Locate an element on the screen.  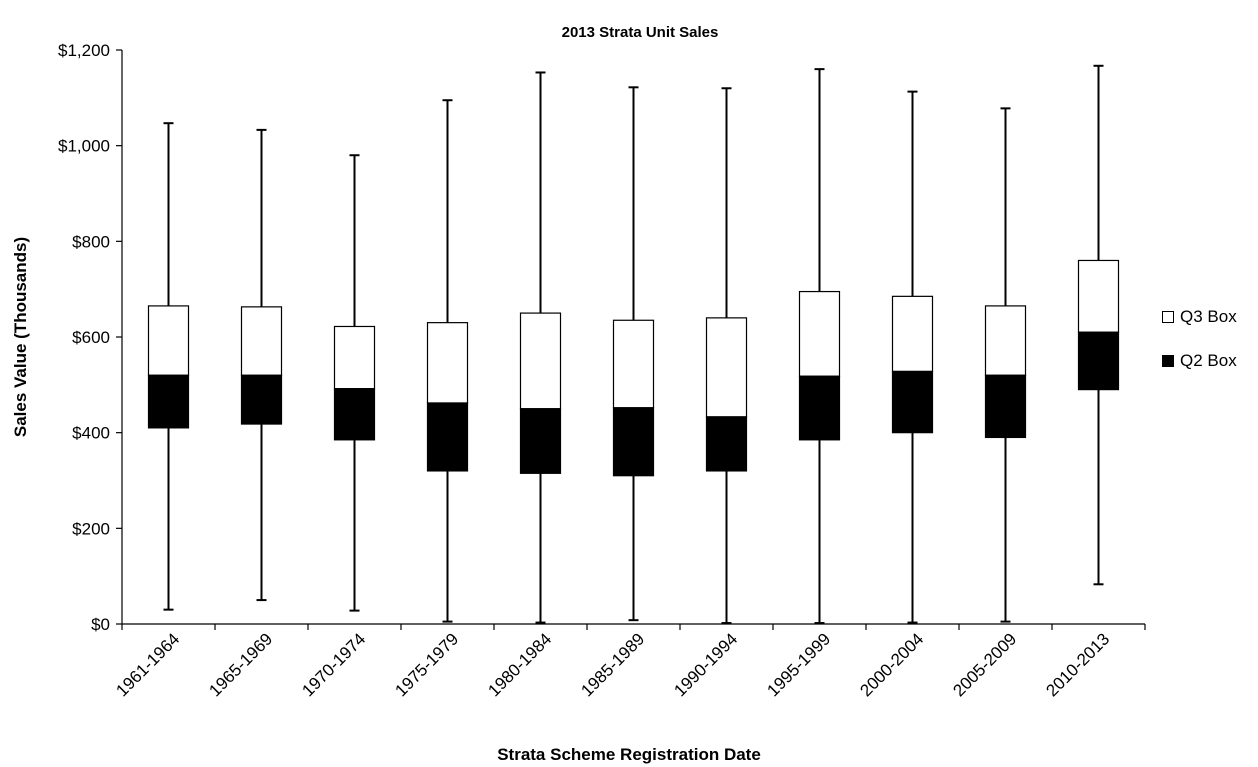
legend-item-q2: Q2 Box is located at coordinates (1210, 361).